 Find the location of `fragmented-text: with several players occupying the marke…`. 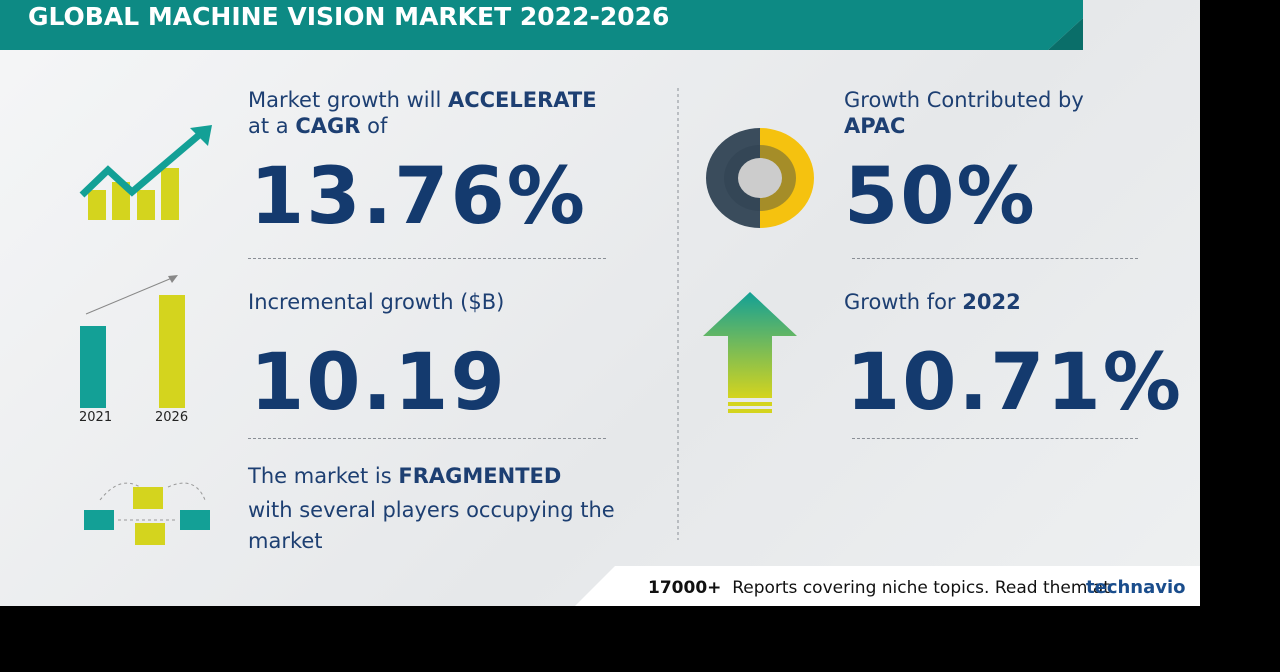

fragmented-text: with several players occupying the marke… is located at coordinates (431, 525).